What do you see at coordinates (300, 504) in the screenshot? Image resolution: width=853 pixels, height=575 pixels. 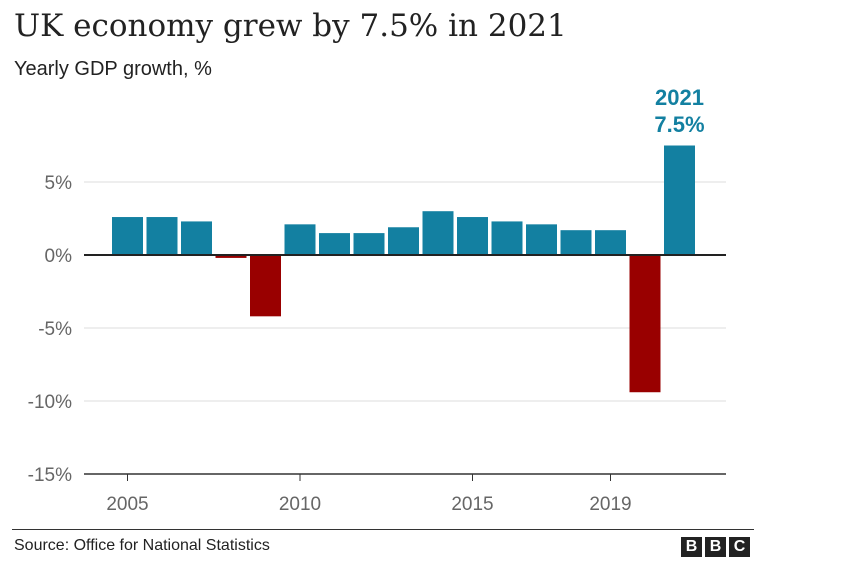 I see `x-tick-label: 2010` at bounding box center [300, 504].